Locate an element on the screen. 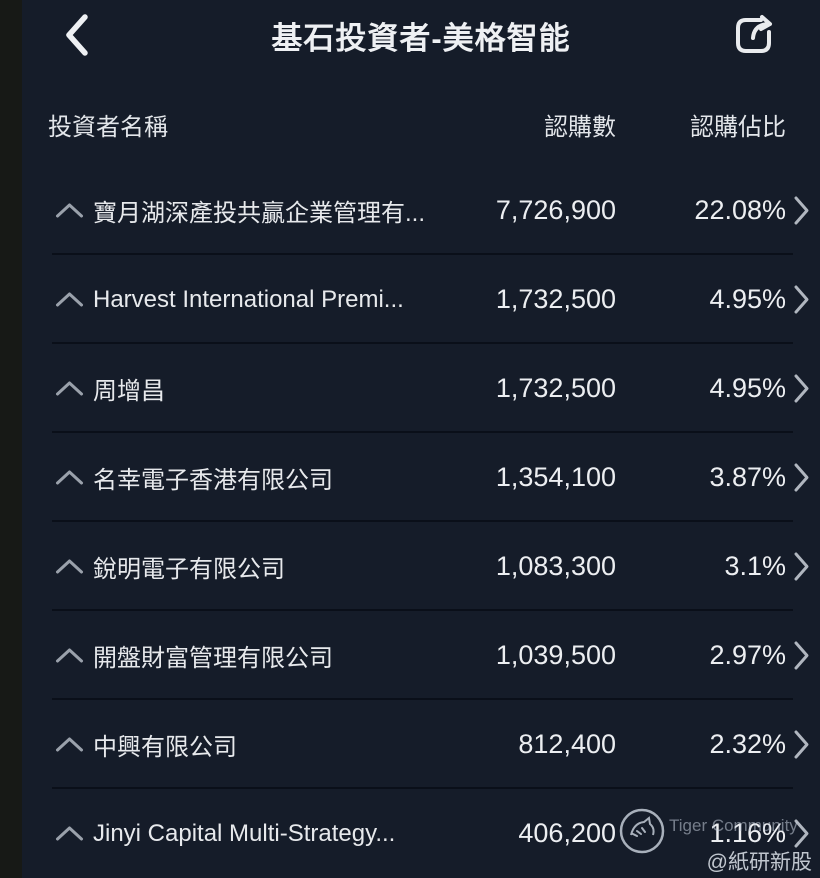 This screenshot has height=878, width=820. nav-bar: 基石投資者-美格智能 is located at coordinates (421, 35).